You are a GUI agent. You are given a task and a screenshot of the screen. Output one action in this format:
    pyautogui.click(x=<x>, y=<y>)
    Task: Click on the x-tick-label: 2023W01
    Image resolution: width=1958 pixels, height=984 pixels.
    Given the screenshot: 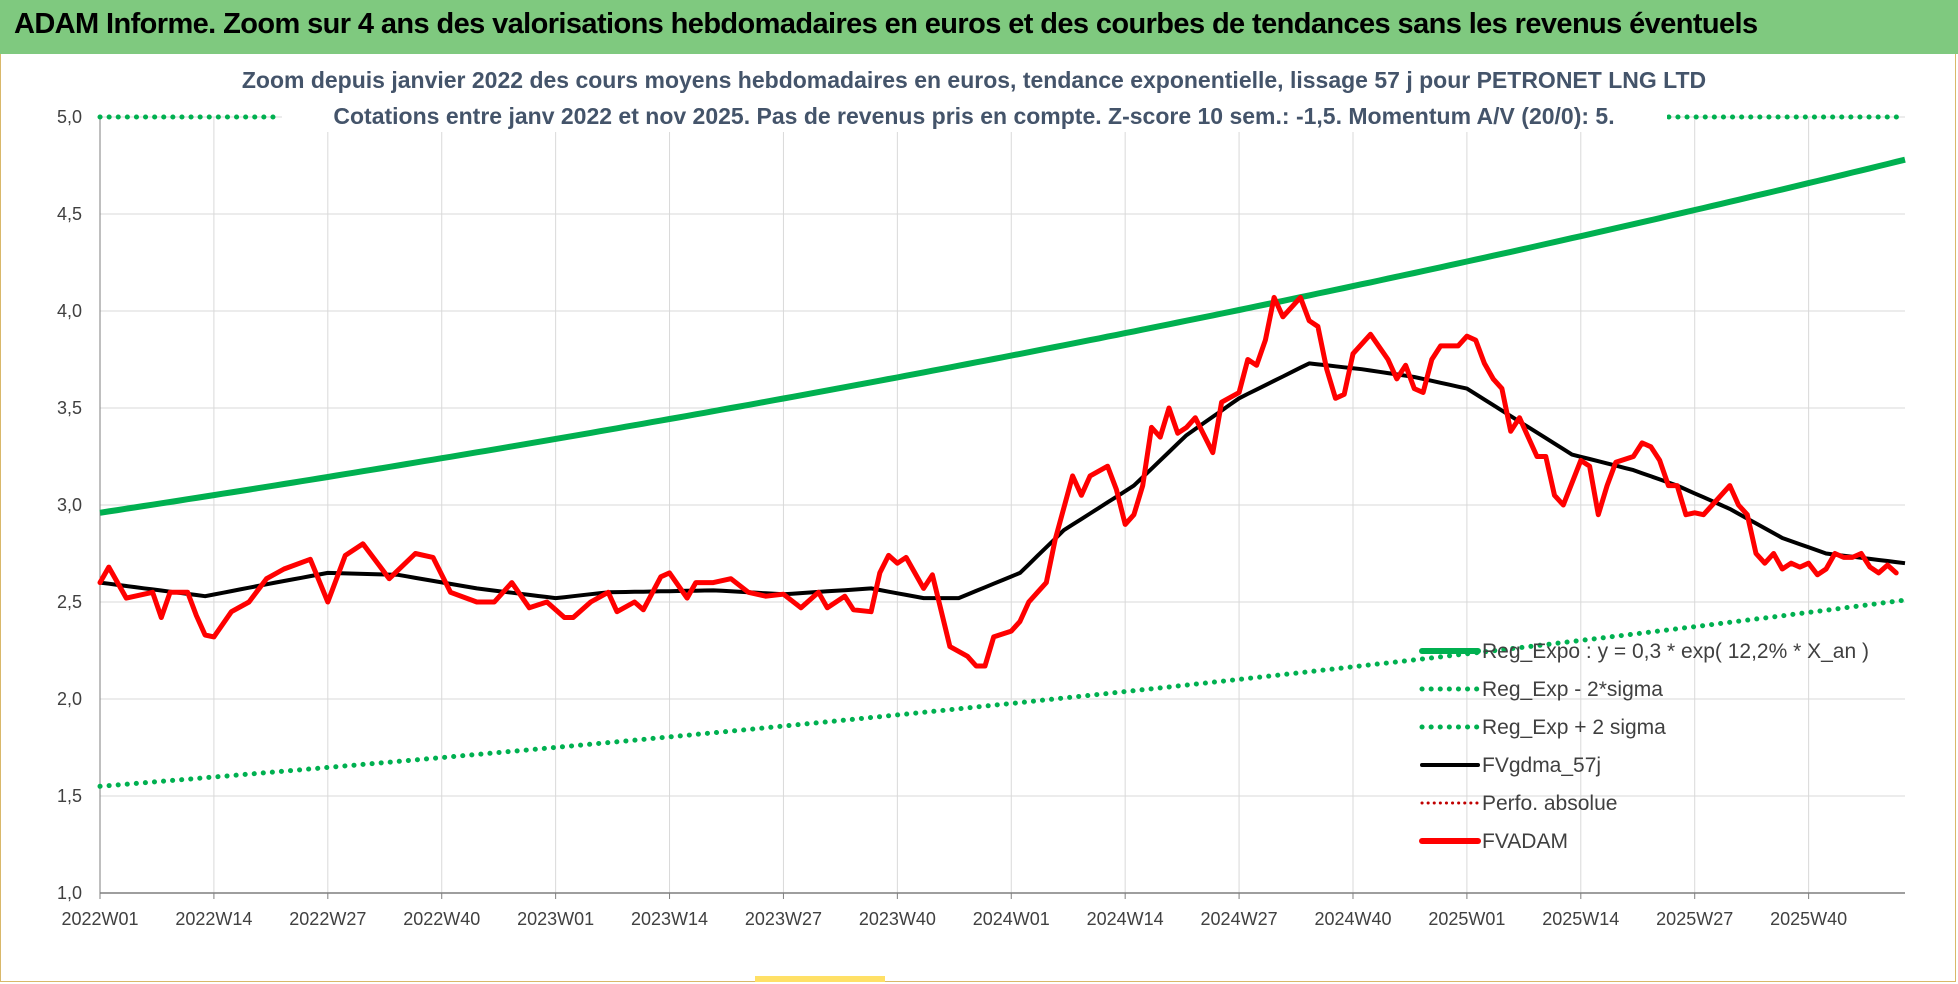 What is the action you would take?
    pyautogui.click(x=555, y=919)
    